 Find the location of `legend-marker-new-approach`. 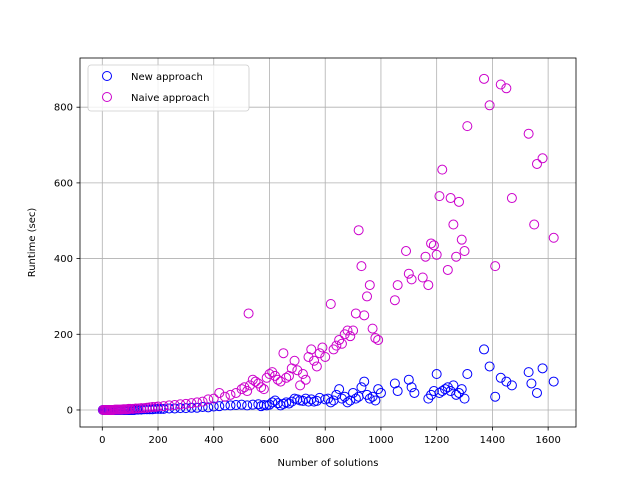

legend-marker-new-approach is located at coordinates (107, 76).